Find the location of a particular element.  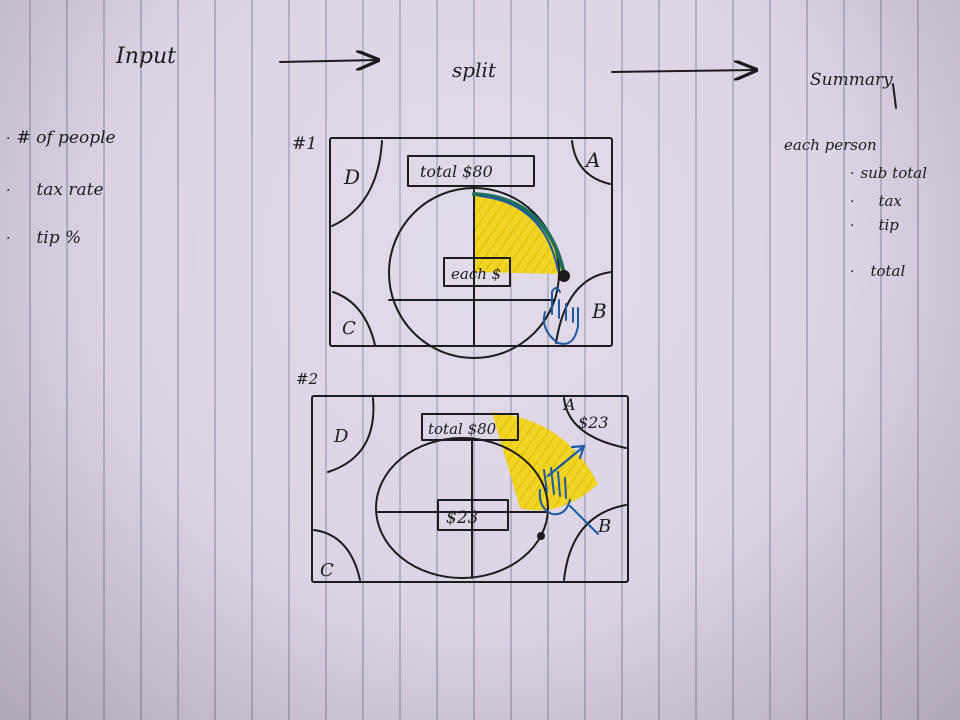

sketch1-total-box is located at coordinates (471, 171).